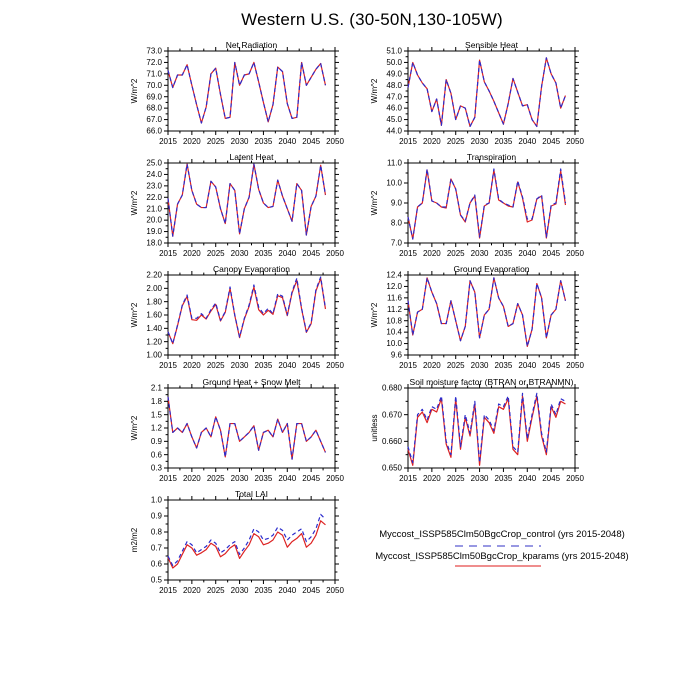 Image resolution: width=700 pixels, height=700 pixels. What do you see at coordinates (154, 174) in the screenshot?
I see `y-tick-label: 24.0` at bounding box center [154, 174].